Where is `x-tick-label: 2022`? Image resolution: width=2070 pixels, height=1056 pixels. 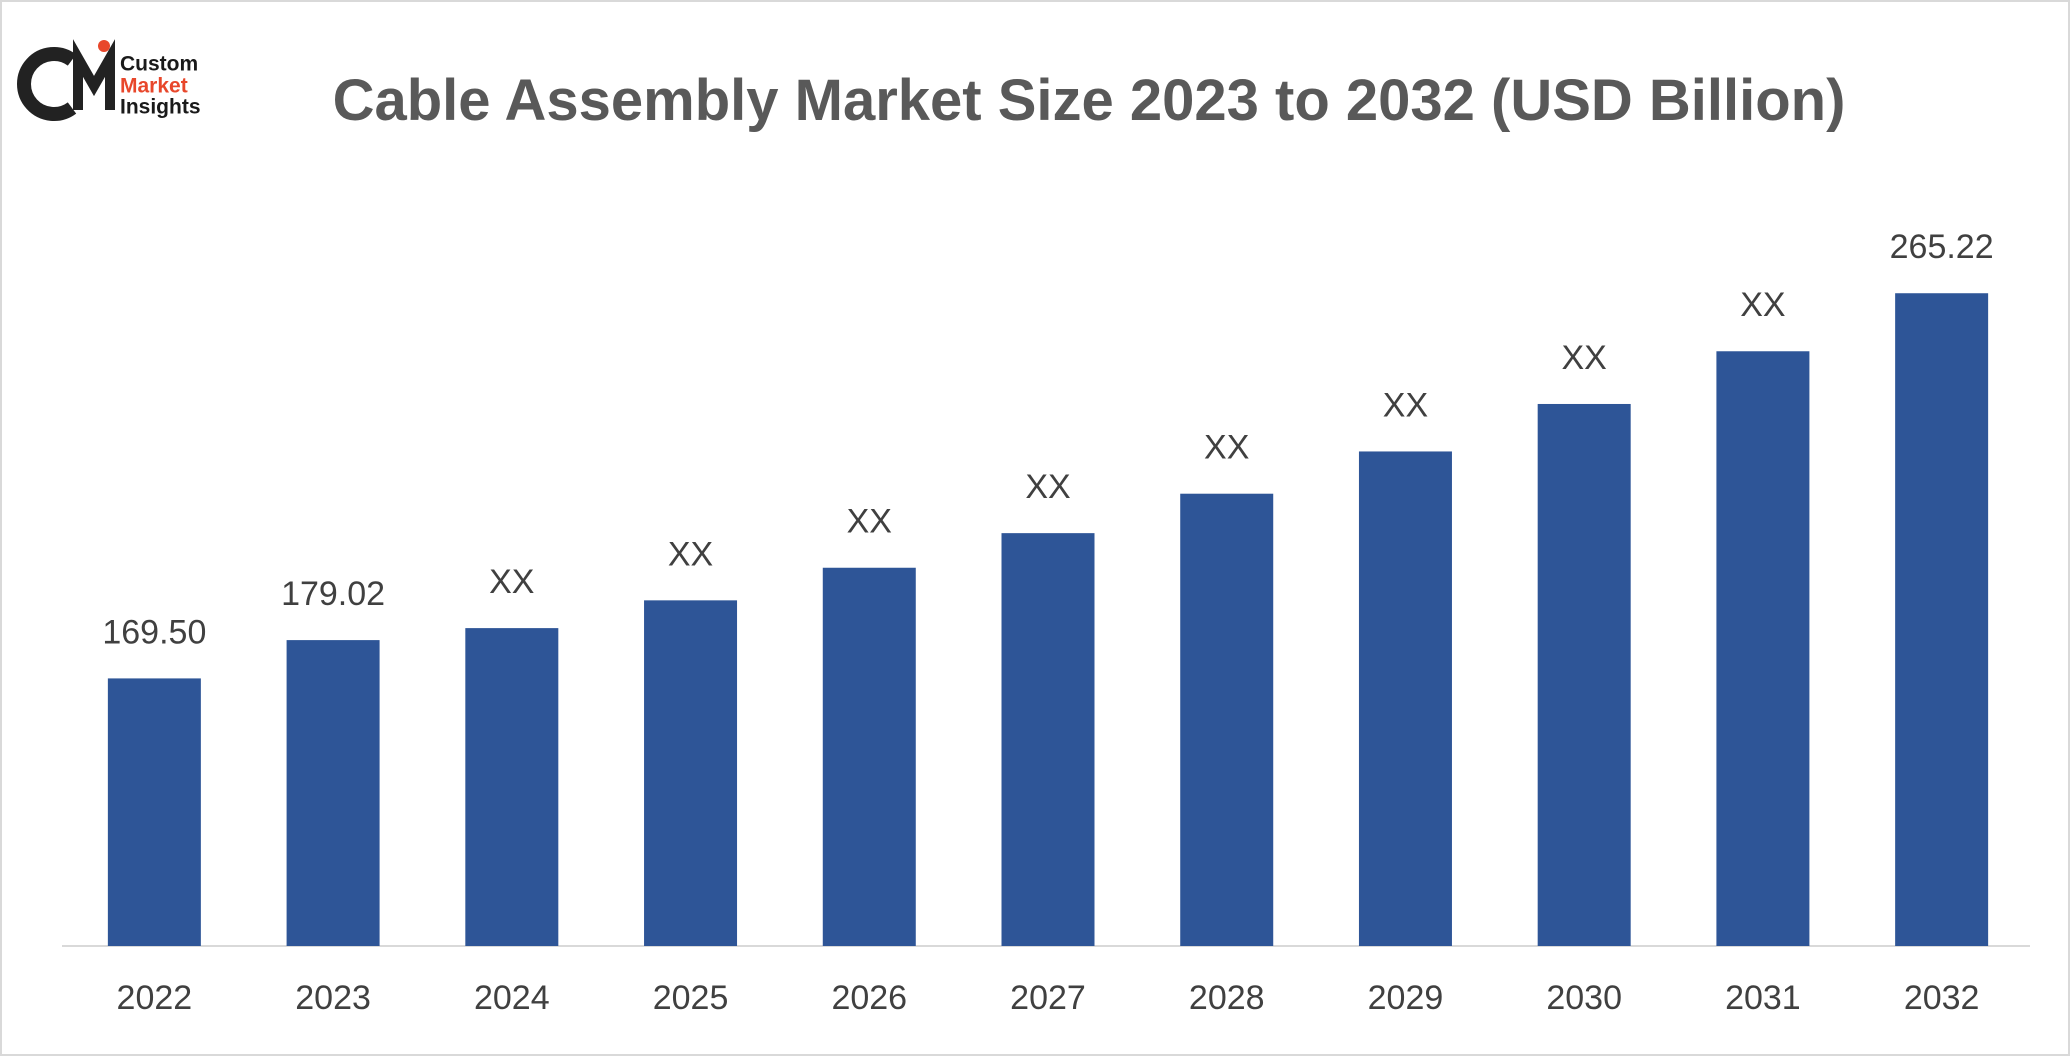 x-tick-label: 2022 is located at coordinates (155, 998).